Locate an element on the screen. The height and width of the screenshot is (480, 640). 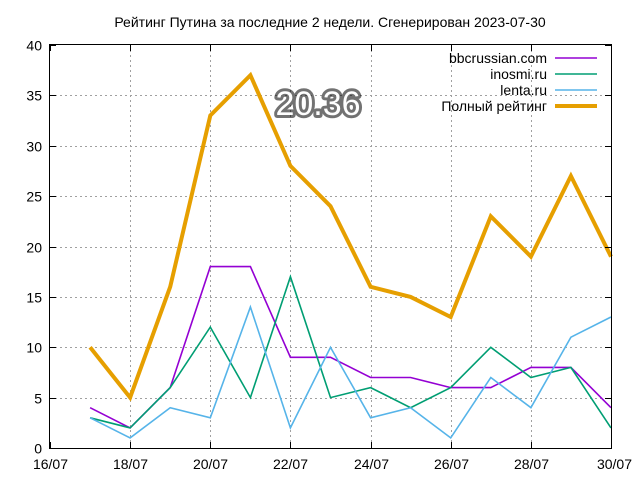
y-tick-label: 40 is located at coordinates (34, 46).